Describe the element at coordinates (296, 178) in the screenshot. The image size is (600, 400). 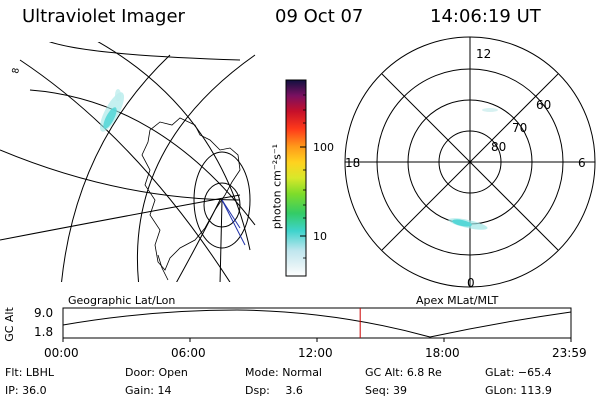
I see `colorbar` at that location.